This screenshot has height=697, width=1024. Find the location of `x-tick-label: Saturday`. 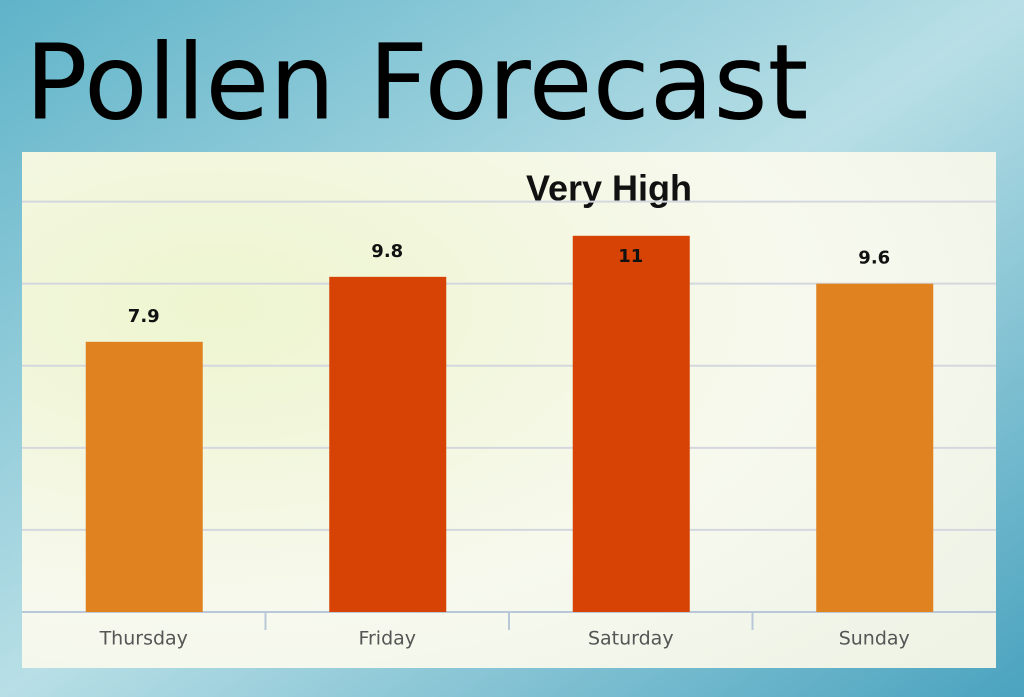

x-tick-label: Saturday is located at coordinates (631, 639).